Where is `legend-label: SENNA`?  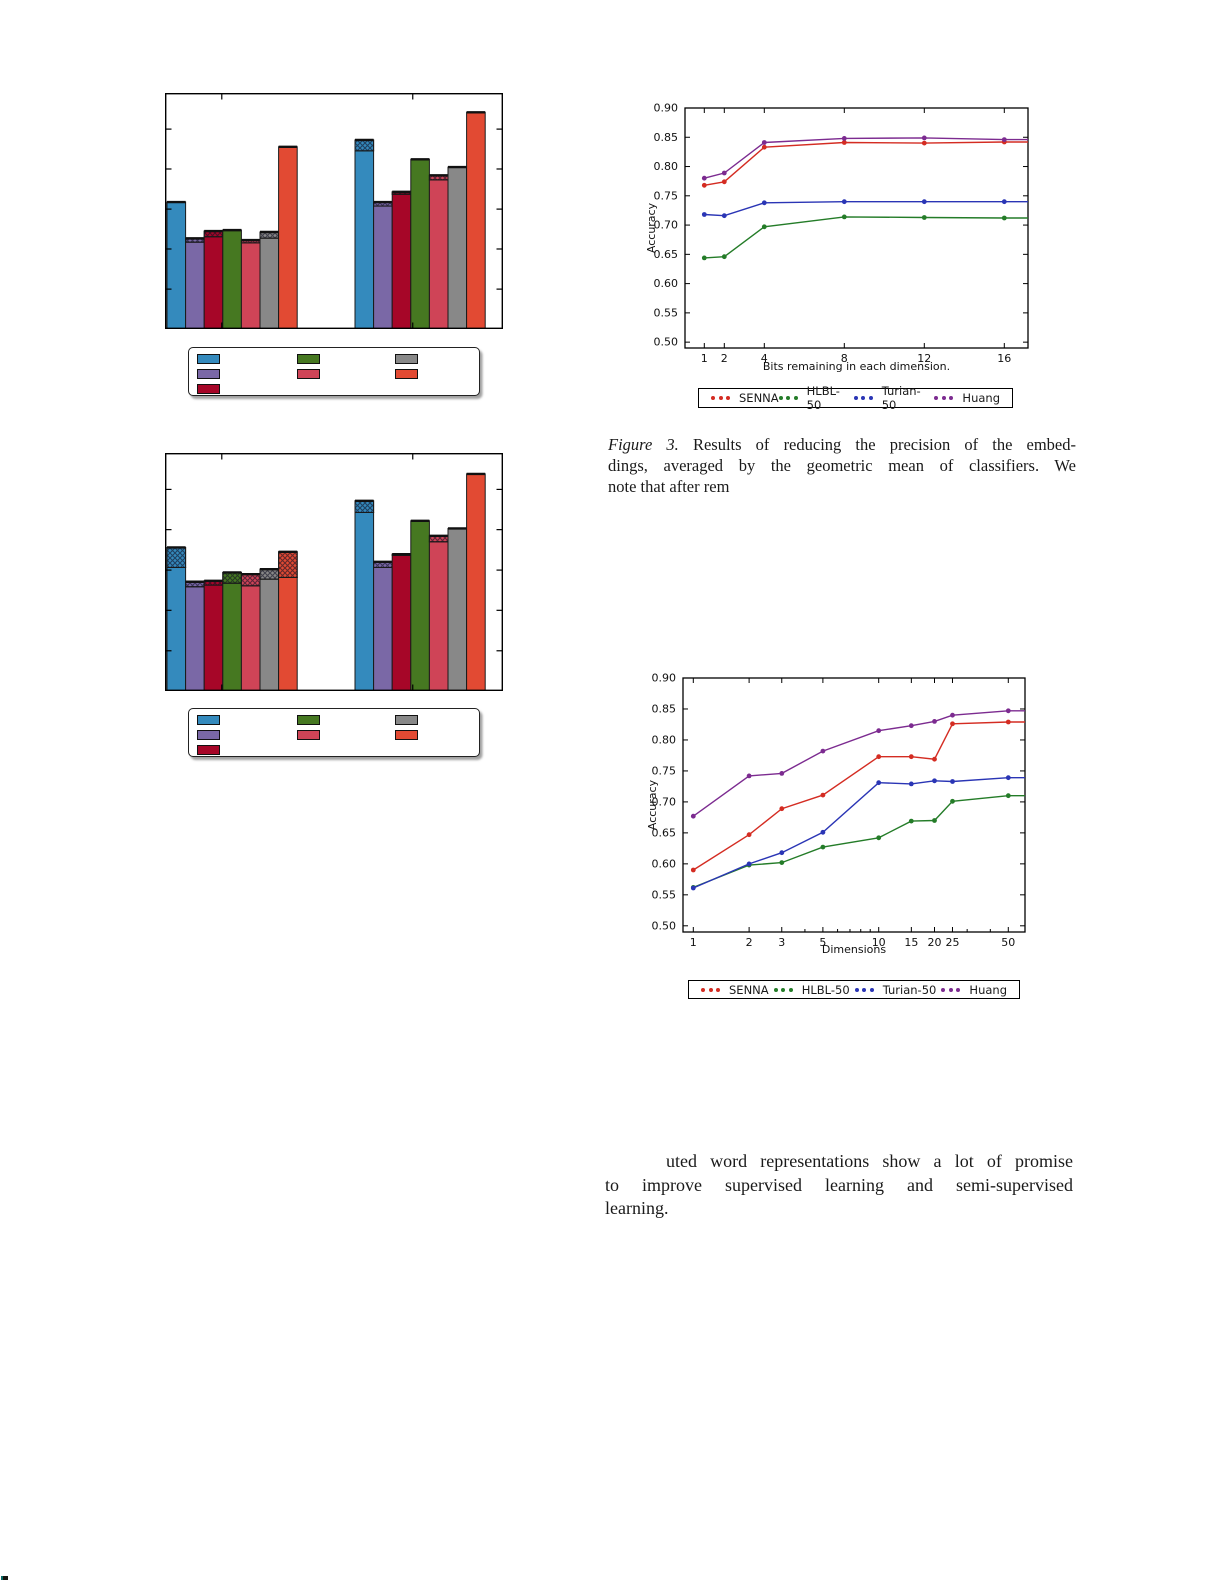 legend-label: SENNA is located at coordinates (759, 398).